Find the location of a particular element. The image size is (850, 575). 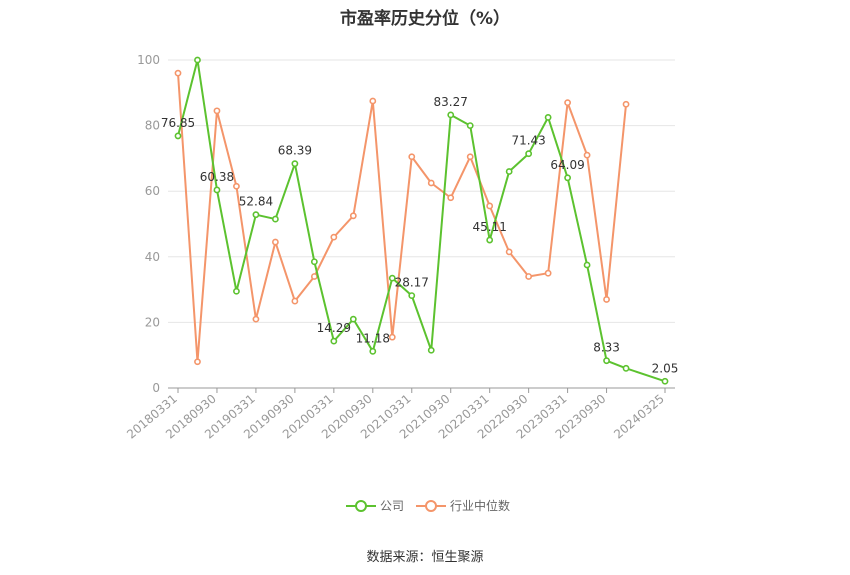

y-tick-label: 80 is located at coordinates (152, 126).